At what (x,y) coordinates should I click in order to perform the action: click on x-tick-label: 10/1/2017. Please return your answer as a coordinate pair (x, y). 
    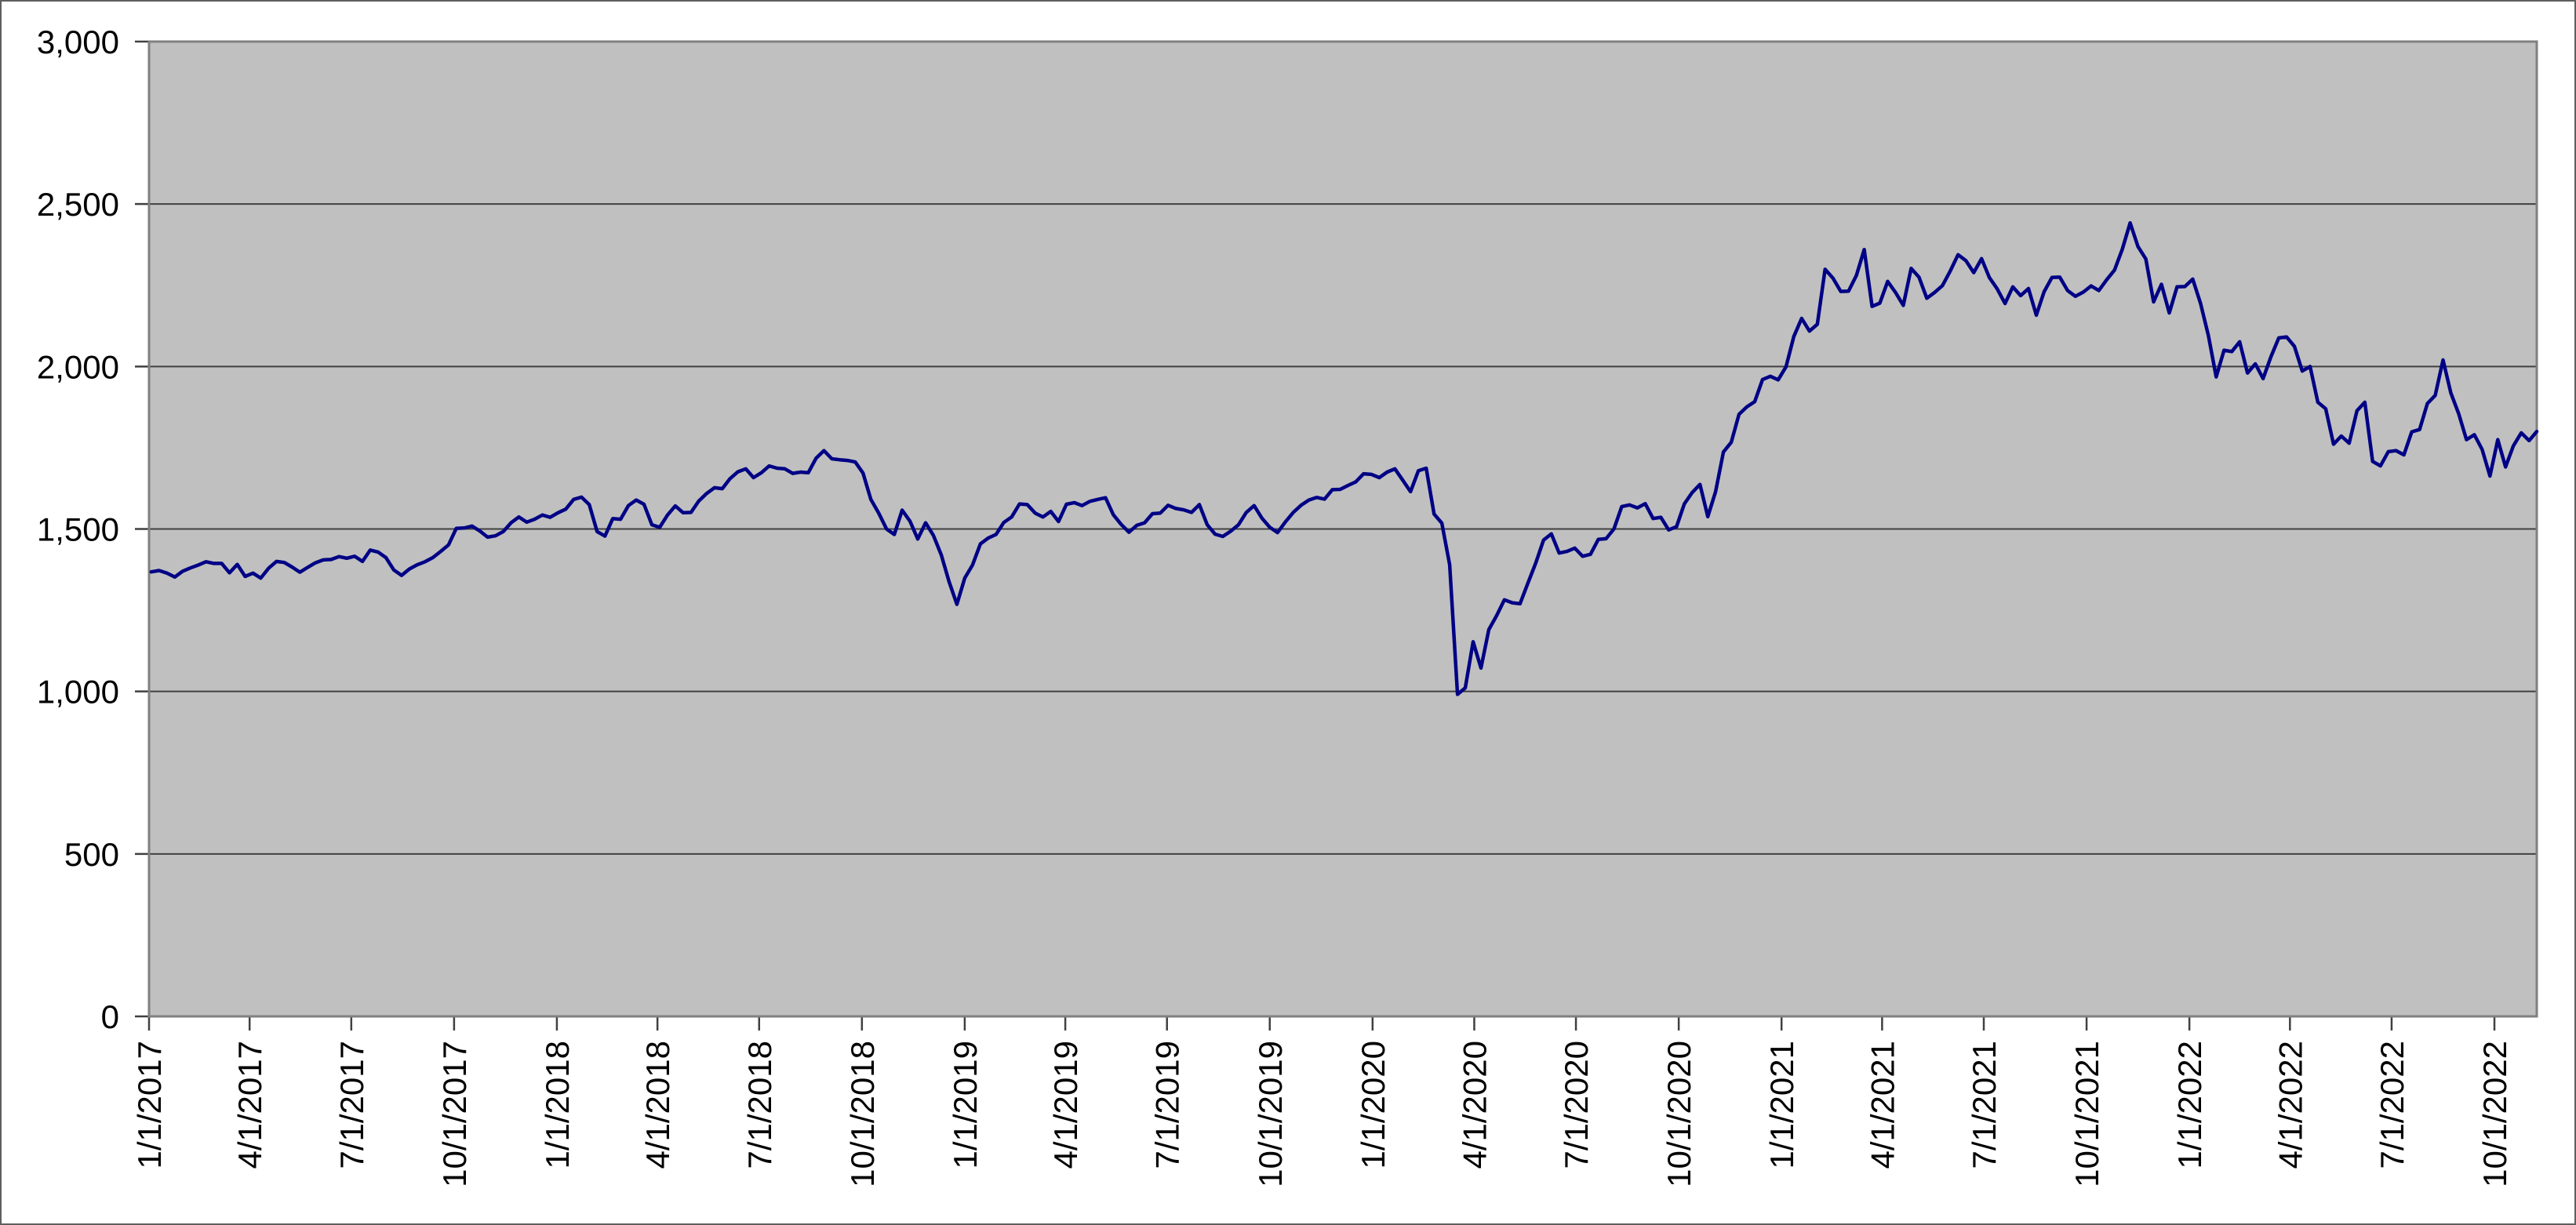
    Looking at the image, I should click on (454, 1114).